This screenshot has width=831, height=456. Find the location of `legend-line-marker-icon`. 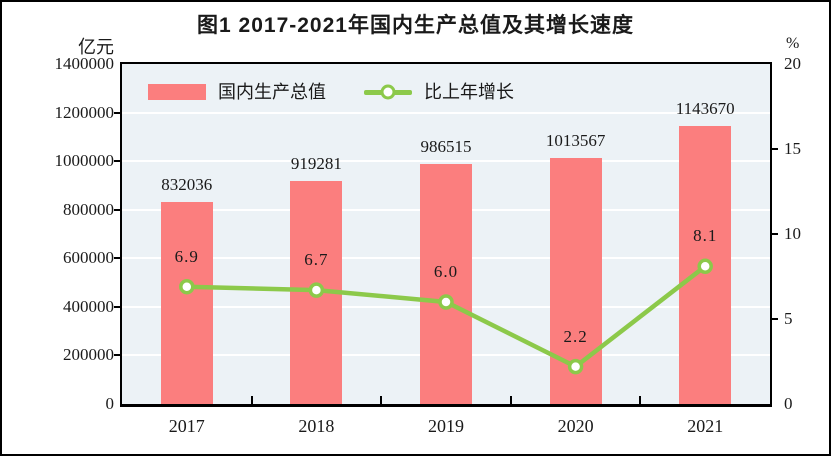

legend-line-marker-icon is located at coordinates (388, 92).